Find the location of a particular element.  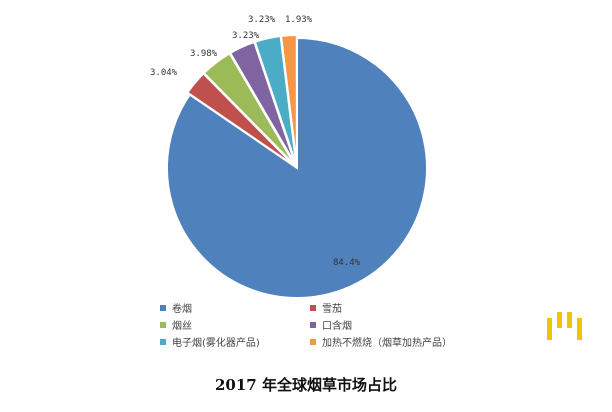

legend-label: 电子烟(雾化器产品) is located at coordinates (216, 343).